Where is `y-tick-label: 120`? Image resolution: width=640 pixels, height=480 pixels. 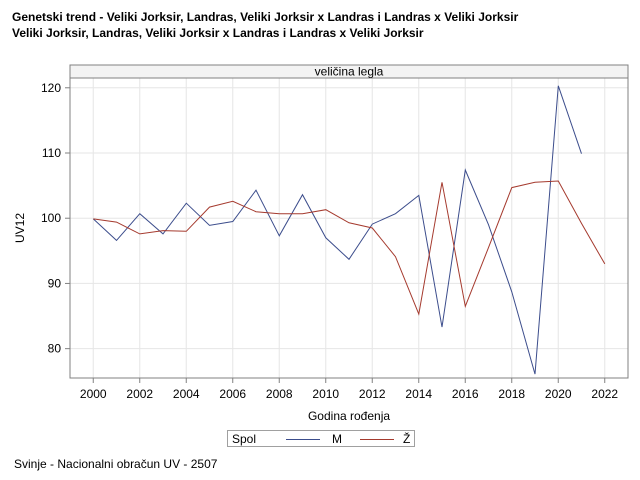
y-tick-label: 120 is located at coordinates (51, 88).